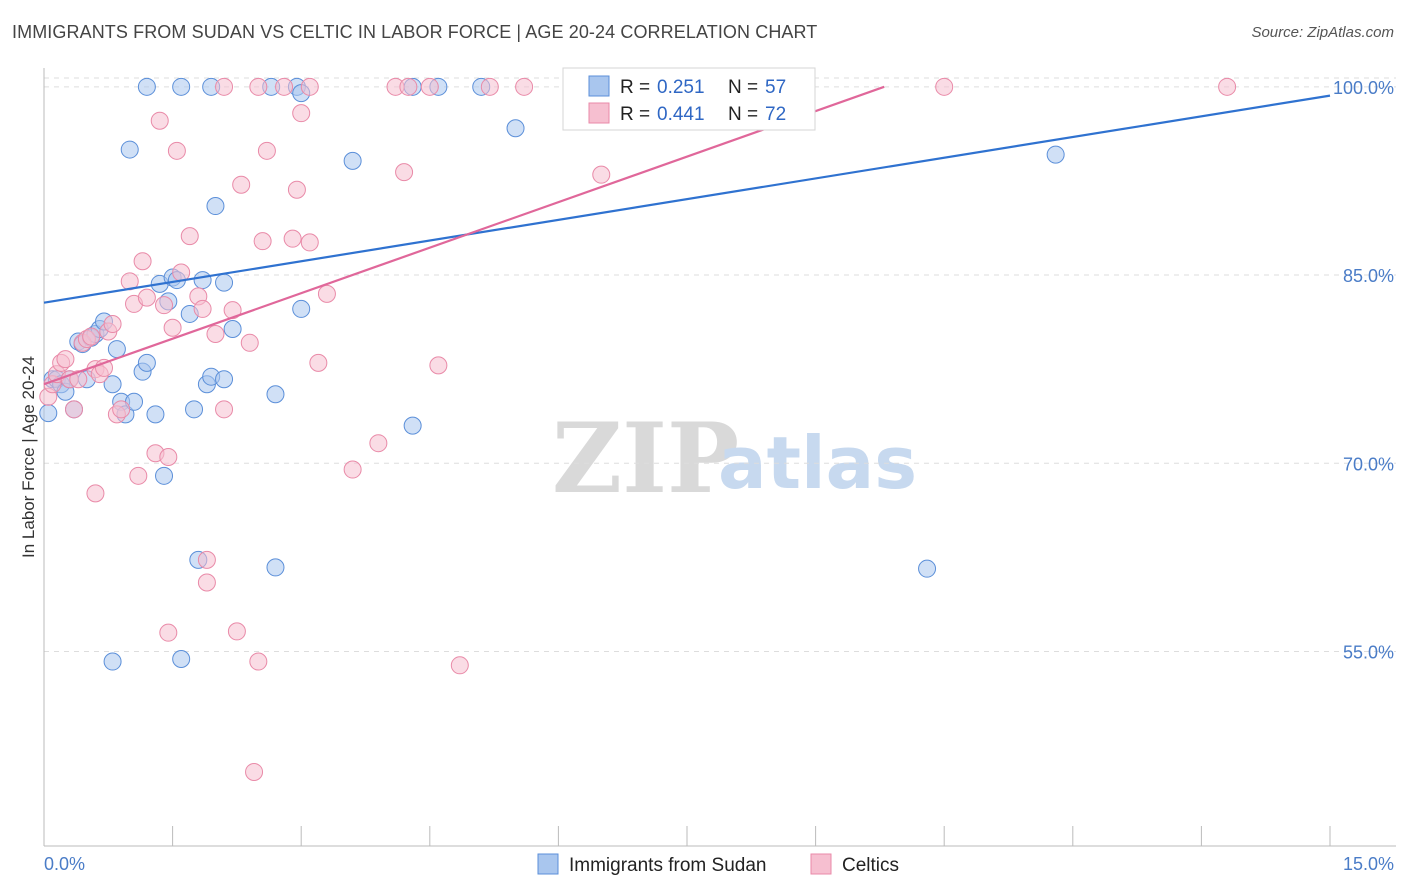 This screenshot has height=892, width=1406. I want to click on legend-r-value-sudan: 0.251, so click(681, 87).